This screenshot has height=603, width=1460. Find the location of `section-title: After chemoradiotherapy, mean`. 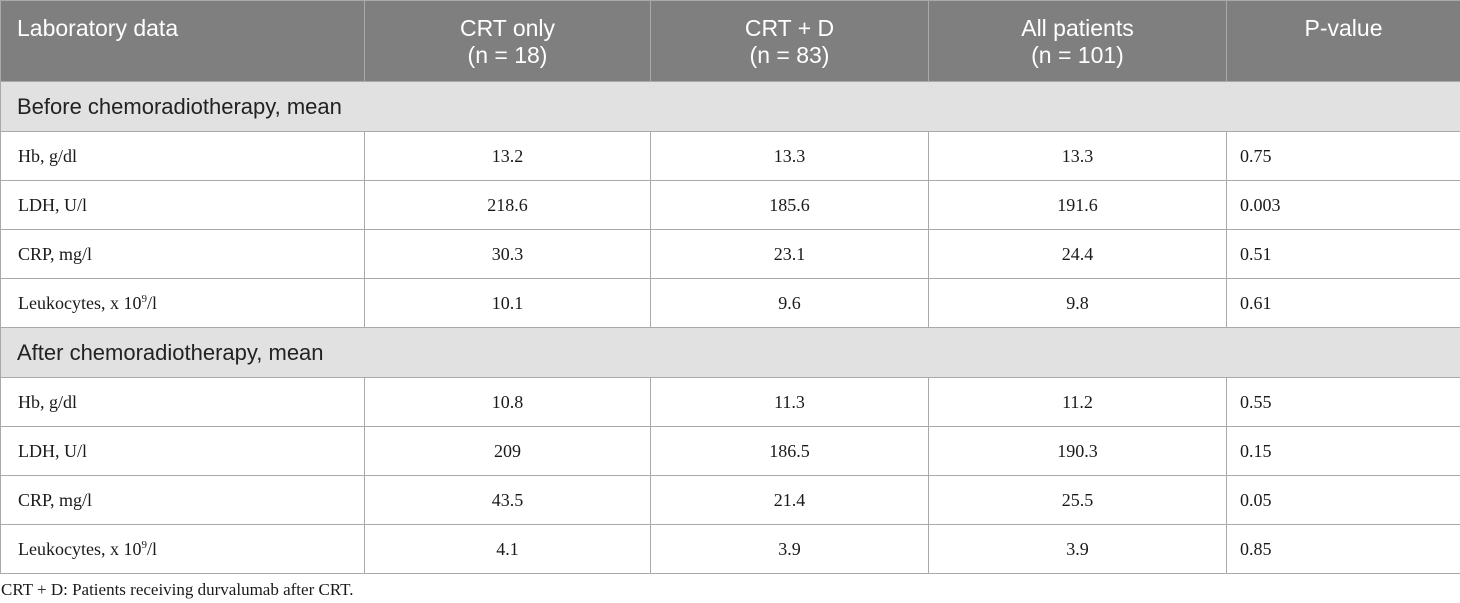

section-title: After chemoradiotherapy, mean is located at coordinates (730, 352).